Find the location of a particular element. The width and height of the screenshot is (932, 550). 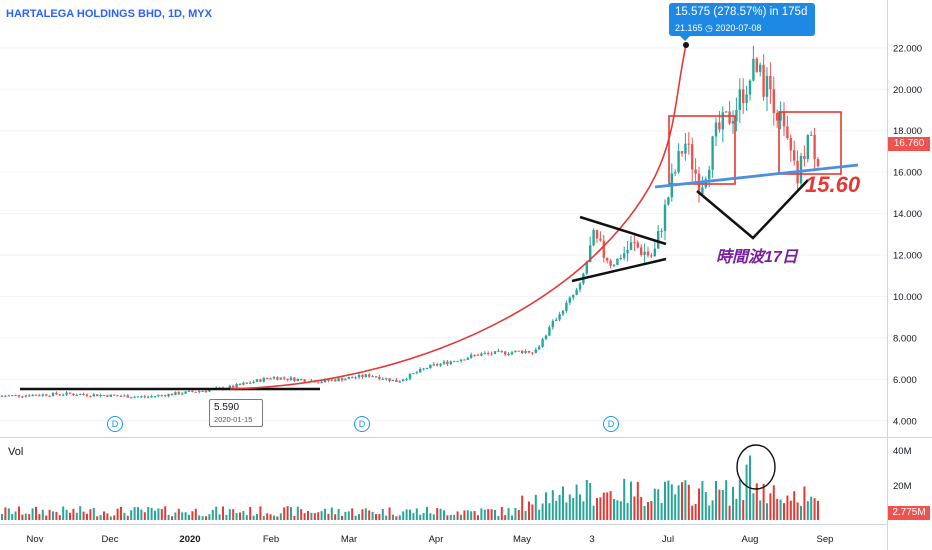

price-tick-label: 12.000 is located at coordinates (907, 256).